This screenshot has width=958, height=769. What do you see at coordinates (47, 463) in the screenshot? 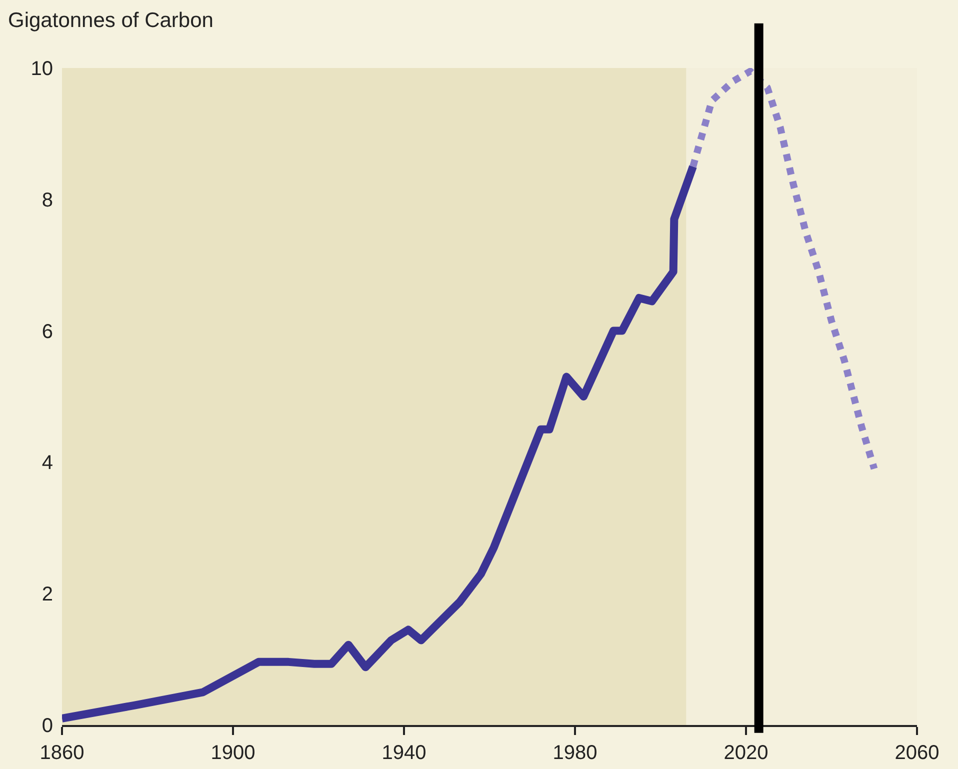
I see `y-tick-label: 4` at bounding box center [47, 463].